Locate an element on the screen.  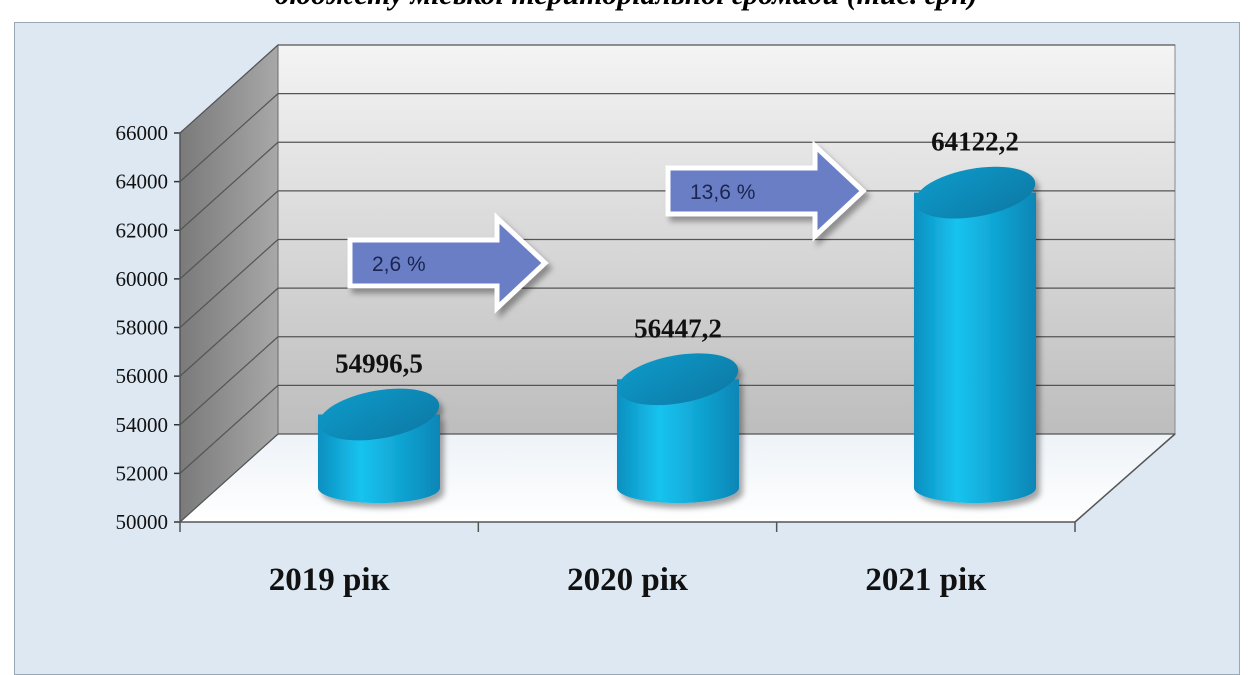
growth-percent-label: 2,6 % is located at coordinates (399, 264).